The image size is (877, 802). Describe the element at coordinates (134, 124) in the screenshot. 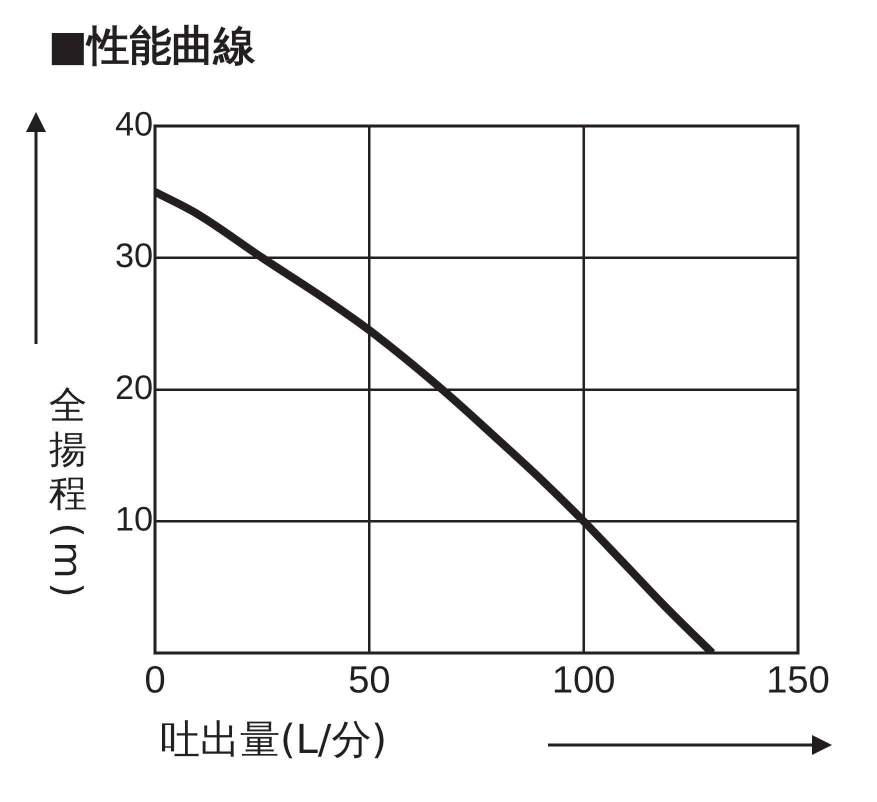

I see `y-tick-label: 40` at that location.